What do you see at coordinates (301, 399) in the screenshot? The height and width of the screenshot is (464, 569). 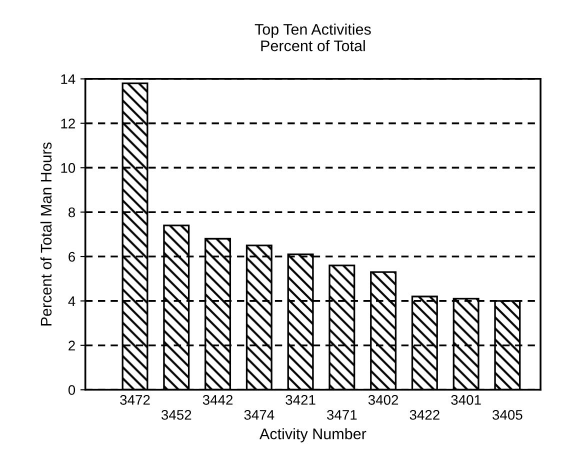 I see `x-tick-label: 3421` at bounding box center [301, 399].